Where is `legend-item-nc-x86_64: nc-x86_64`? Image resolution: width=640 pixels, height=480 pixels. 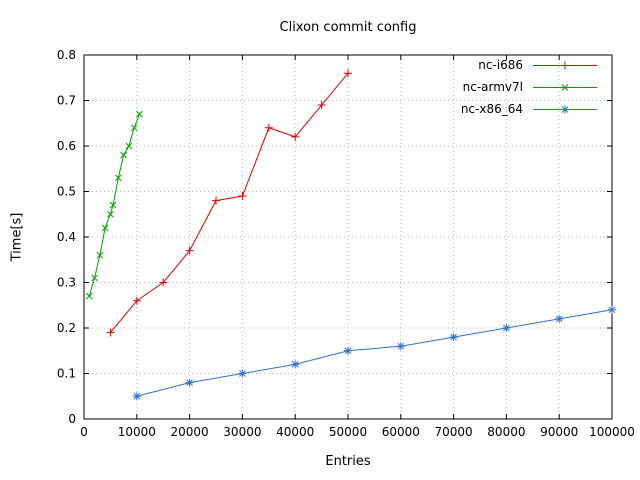 legend-item-nc-x86_64: nc-x86_64 is located at coordinates (529, 109).